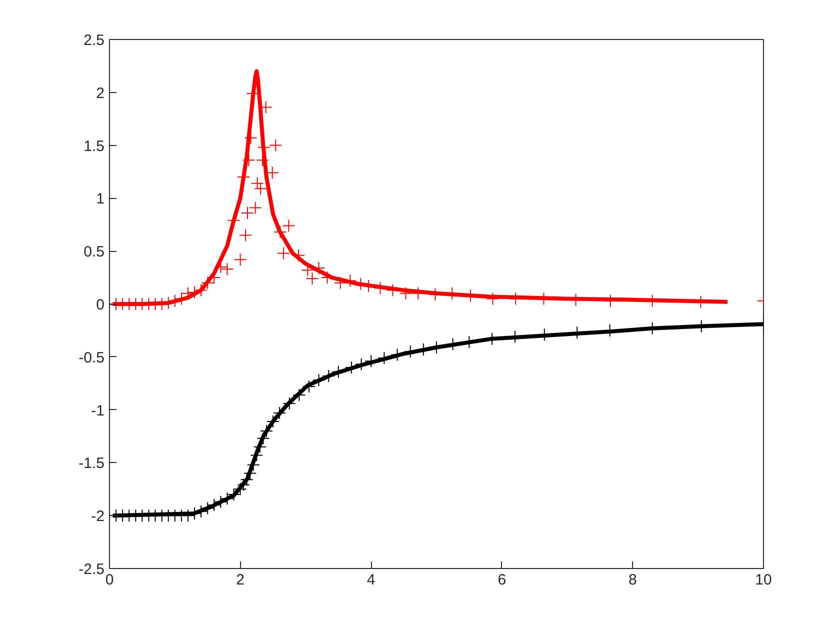 The height and width of the screenshot is (630, 840). What do you see at coordinates (632, 580) in the screenshot?
I see `x-tick-label: 8` at bounding box center [632, 580].